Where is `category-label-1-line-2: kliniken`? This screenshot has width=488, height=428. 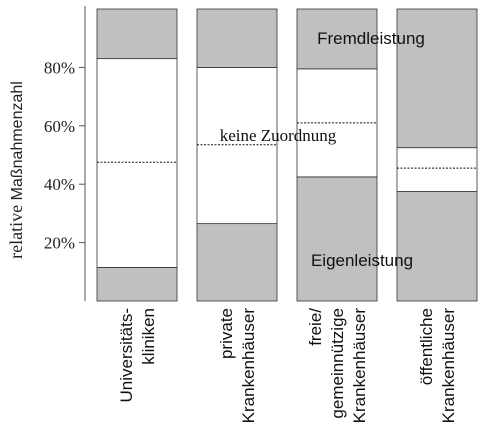 category-label-1-line-2: kliniken is located at coordinates (148, 336).